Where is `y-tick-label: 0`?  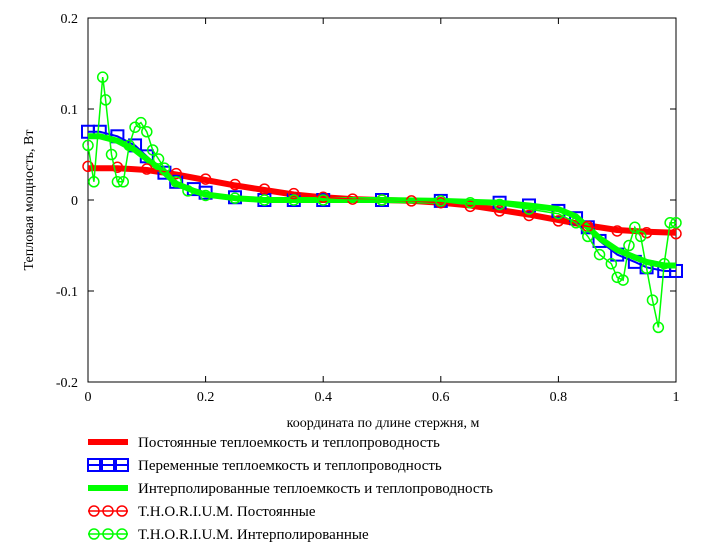 y-tick-label: 0 is located at coordinates (74, 201).